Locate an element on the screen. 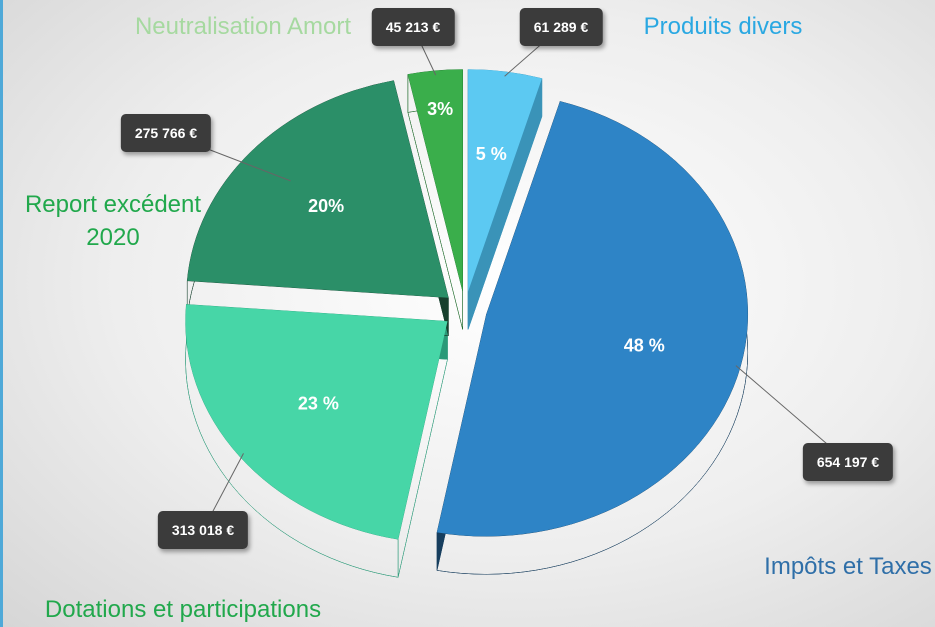  value-label: 45 213 € is located at coordinates (413, 27).